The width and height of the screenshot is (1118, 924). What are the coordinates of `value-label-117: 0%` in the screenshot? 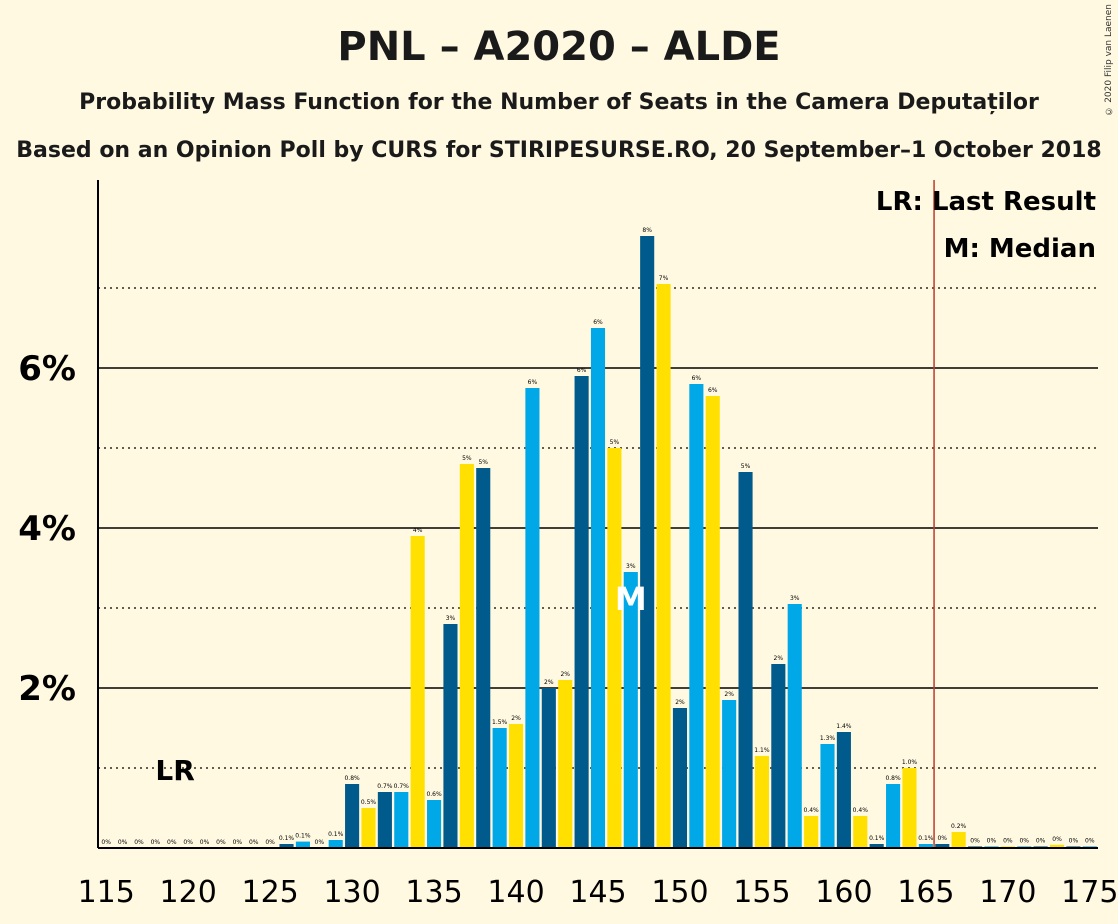 It's located at (139, 842).